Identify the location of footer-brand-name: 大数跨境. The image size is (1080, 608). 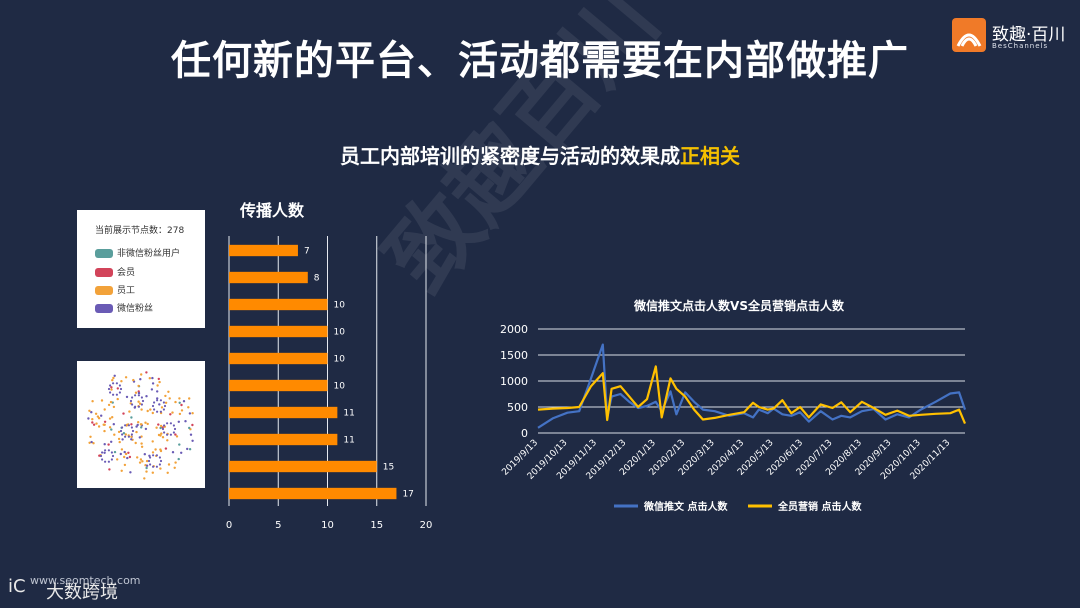
(82, 592).